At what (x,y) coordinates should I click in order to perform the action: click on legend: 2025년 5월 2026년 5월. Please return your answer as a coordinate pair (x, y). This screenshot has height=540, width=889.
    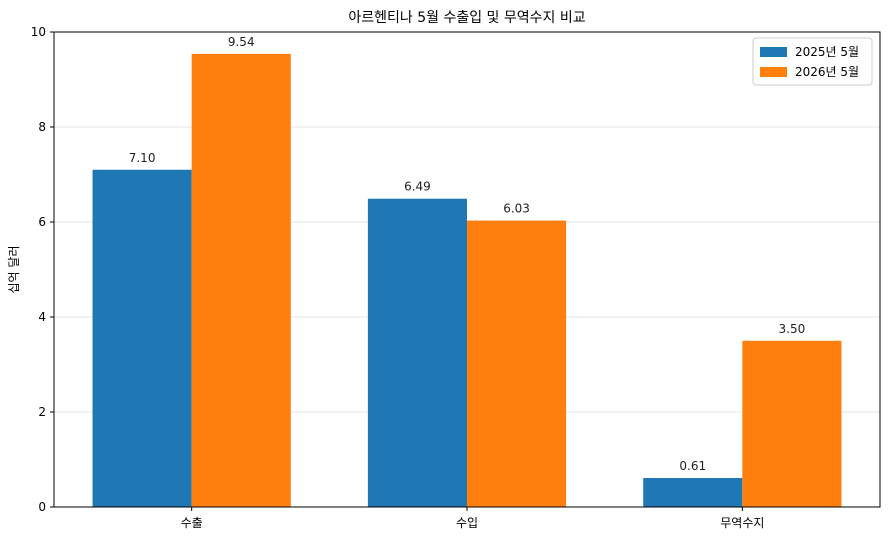
    Looking at the image, I should click on (812, 61).